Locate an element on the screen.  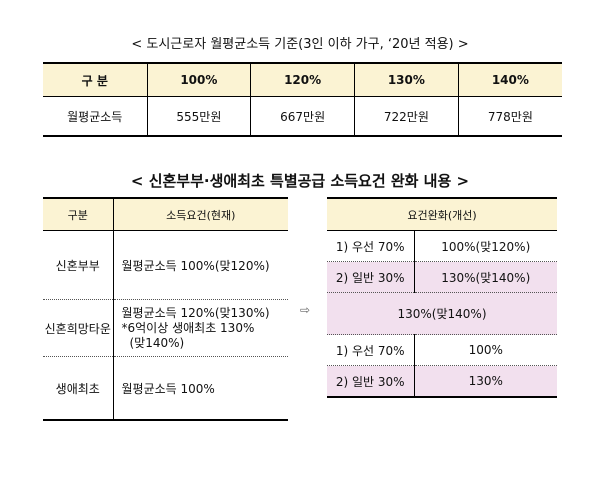
table-row: 2) 일반 30% 130% is located at coordinates (442, 381).